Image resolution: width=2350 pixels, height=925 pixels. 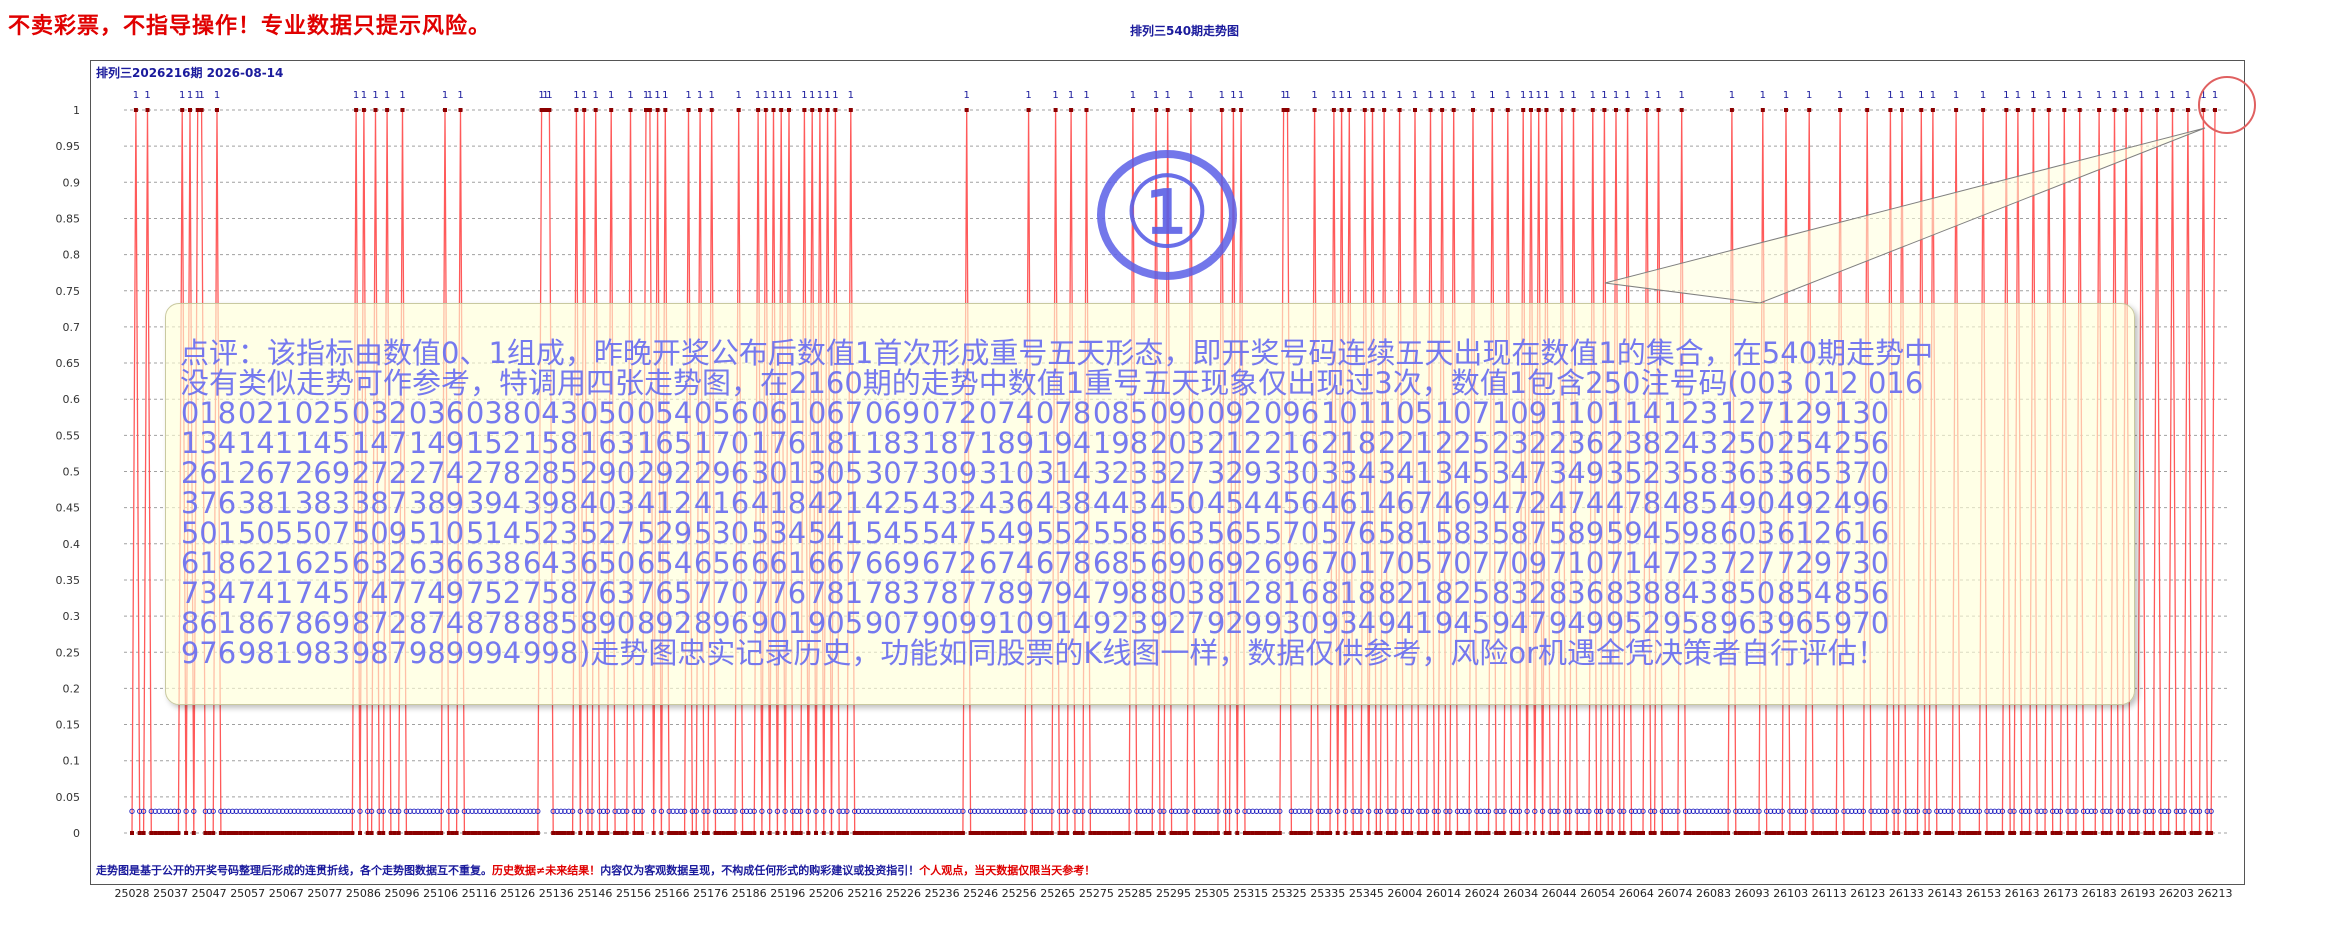 I want to click on lottery-number: 690, so click(x=1177, y=563).